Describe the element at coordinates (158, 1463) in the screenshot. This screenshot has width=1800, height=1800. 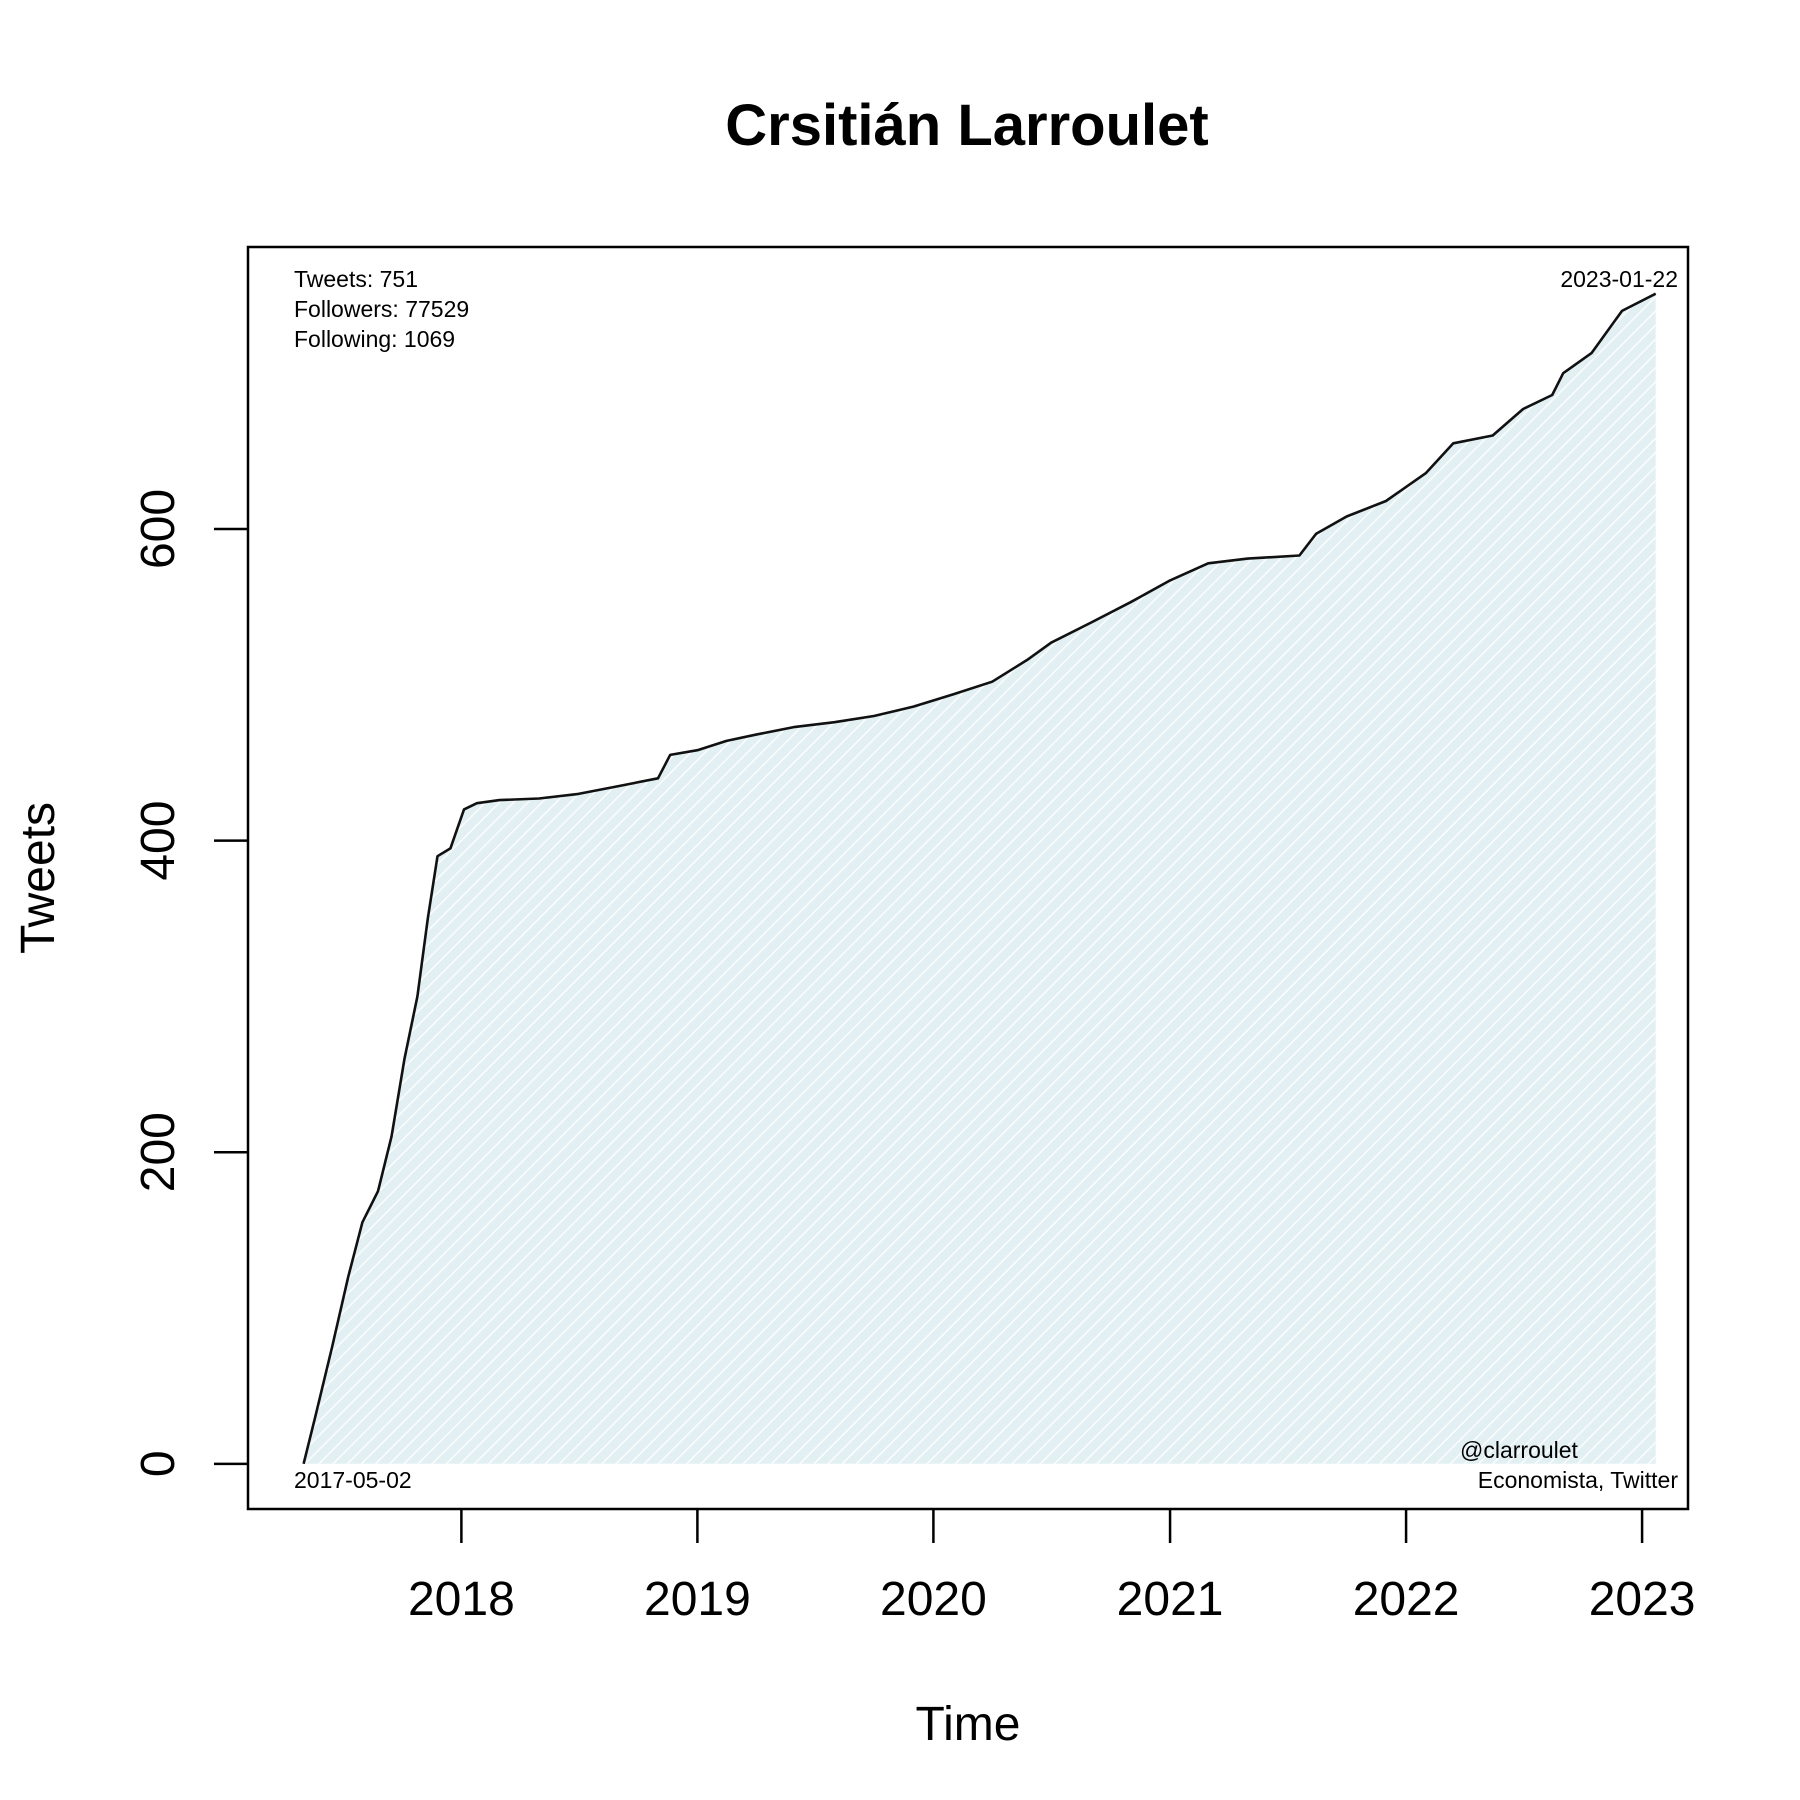
I see `y-tick-label-0: 0` at that location.